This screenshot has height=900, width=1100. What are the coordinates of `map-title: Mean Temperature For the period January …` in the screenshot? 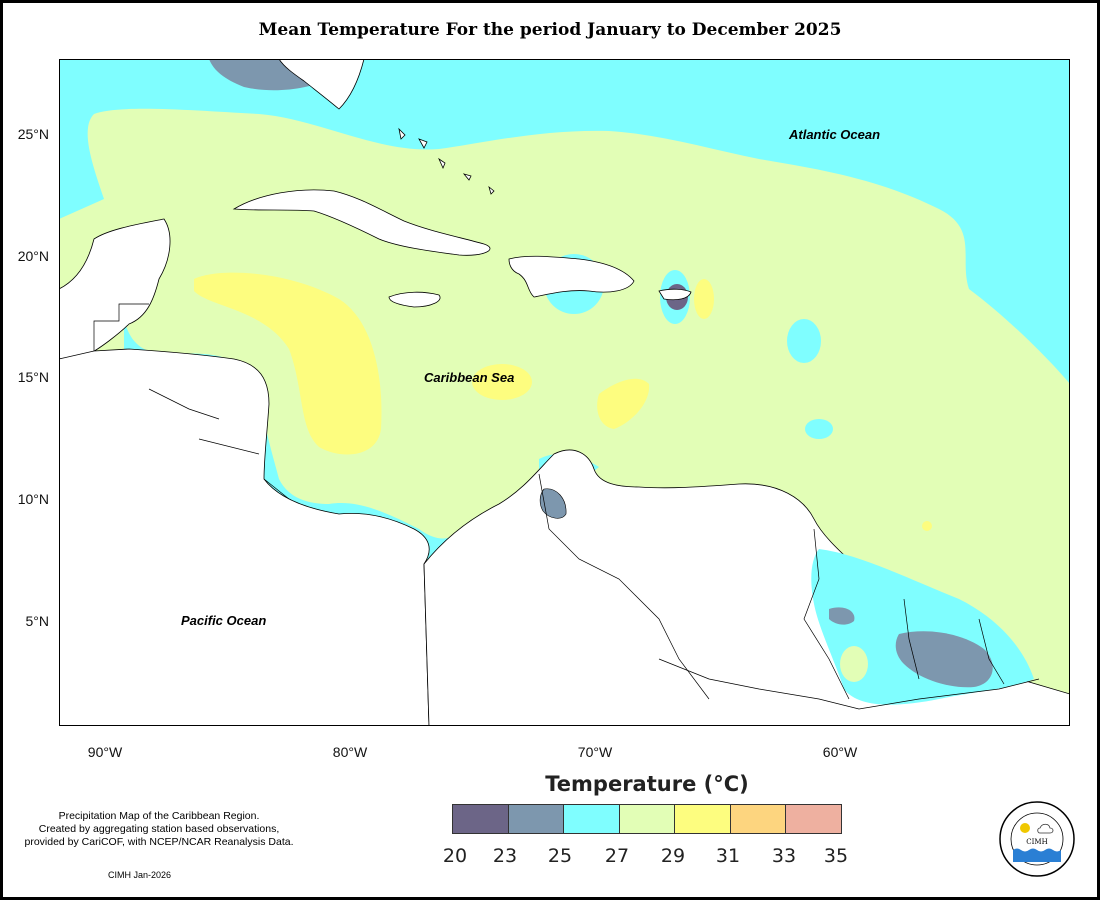 It's located at (550, 30).